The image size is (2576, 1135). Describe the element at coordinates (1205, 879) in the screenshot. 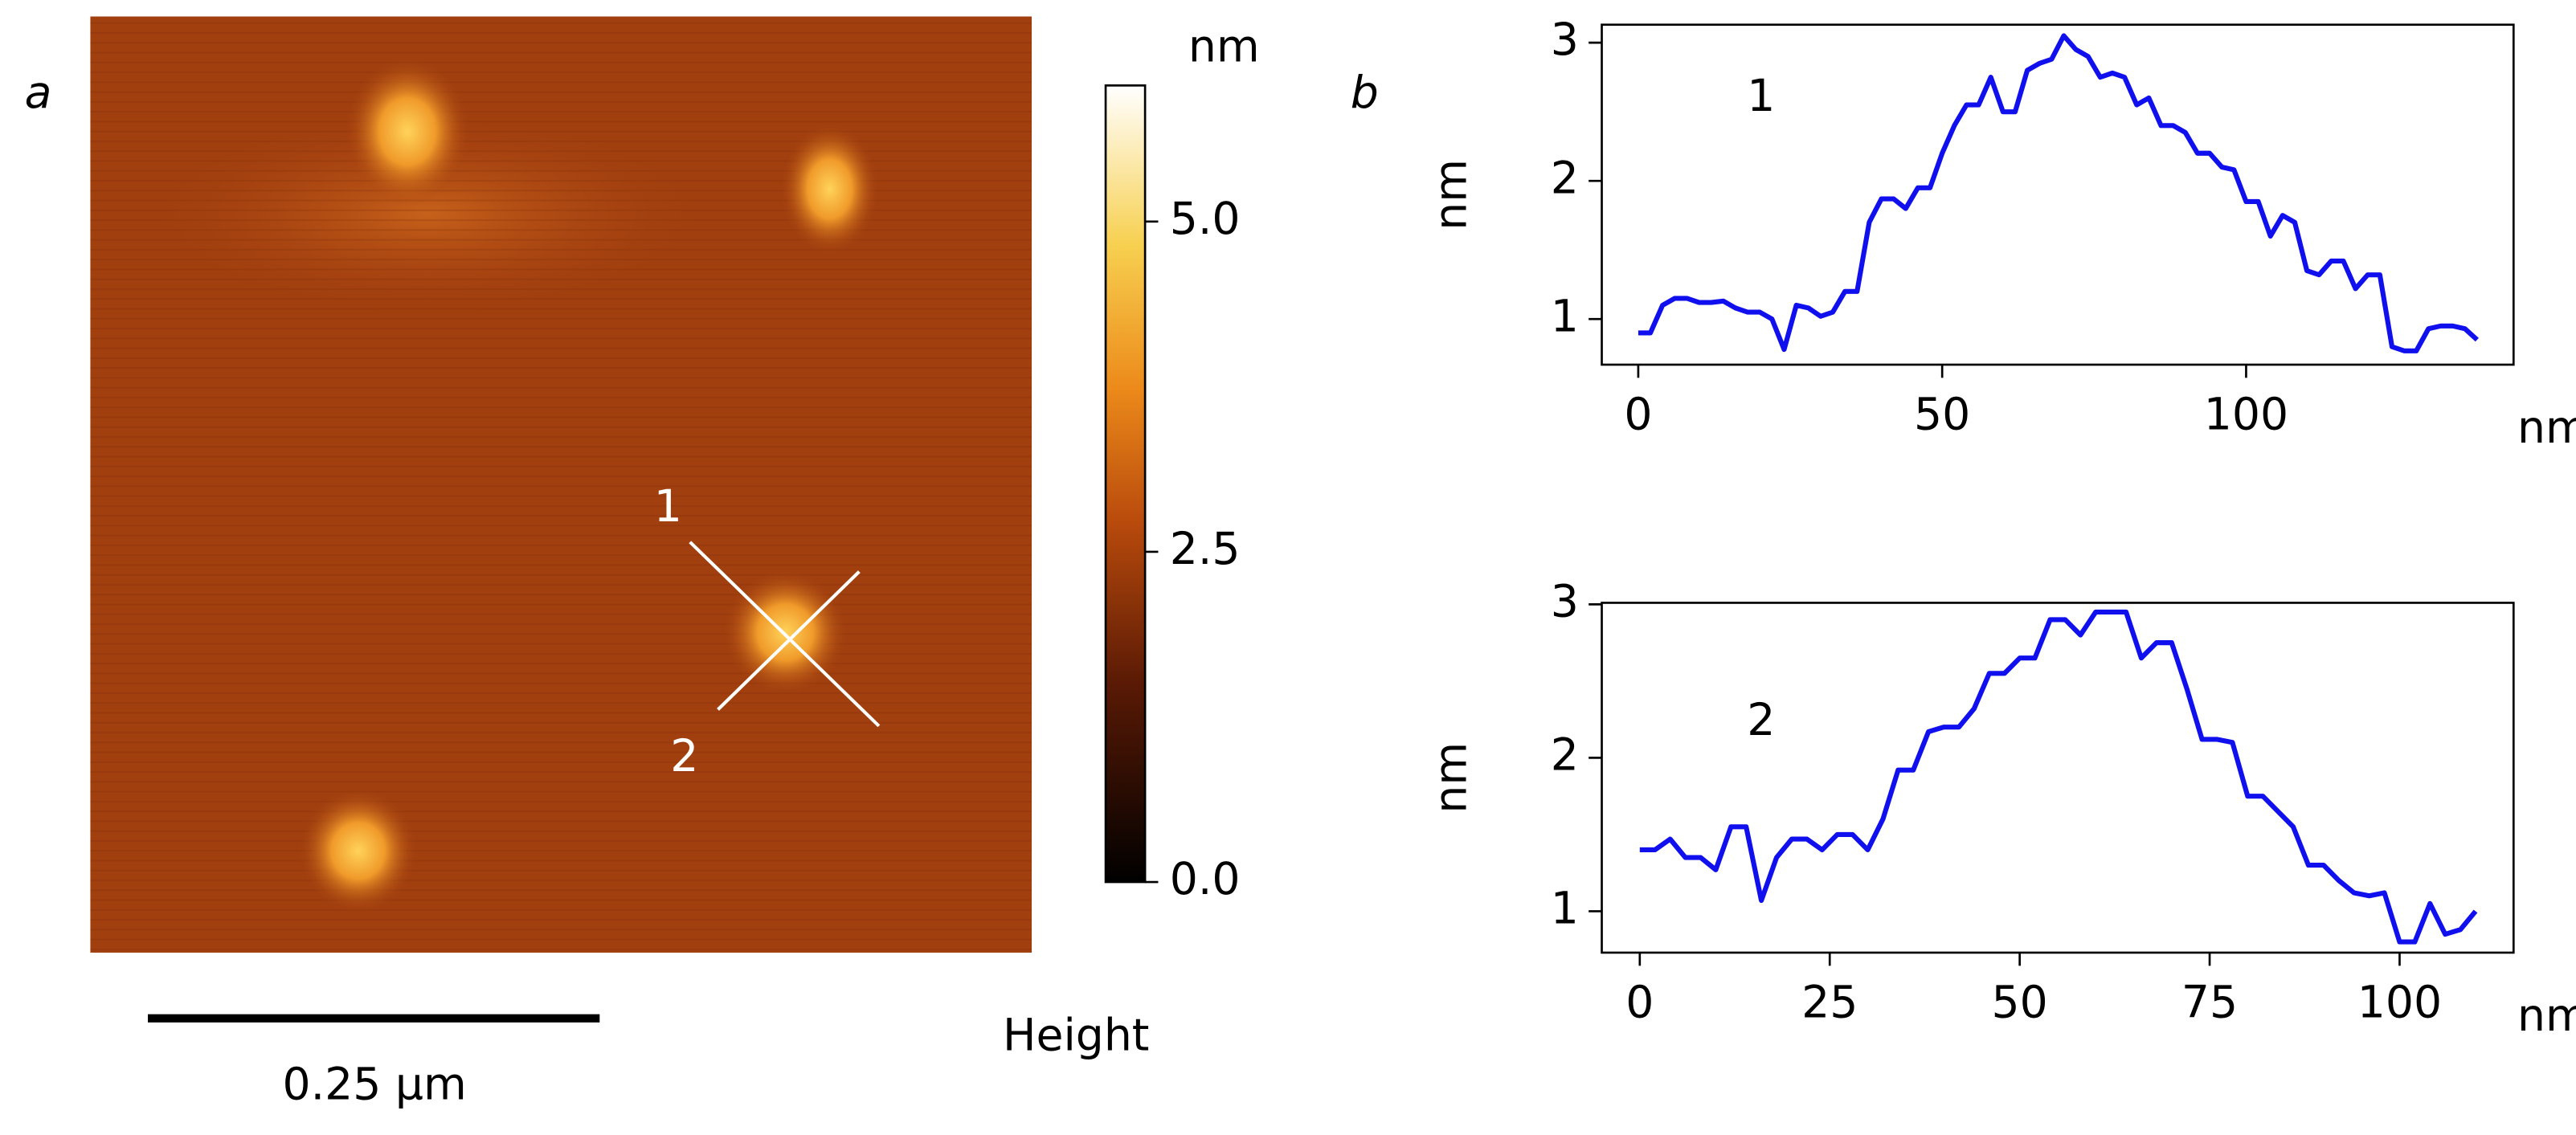

I see `colorbar-tick-label: 0.0` at that location.